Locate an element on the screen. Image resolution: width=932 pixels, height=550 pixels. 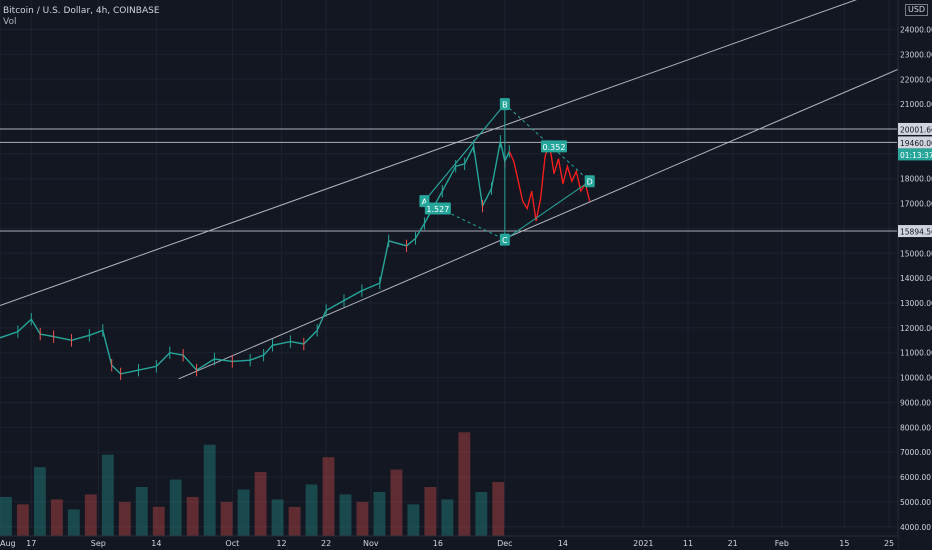
countdown-axis-label: 01:13:37 is located at coordinates (916, 155).